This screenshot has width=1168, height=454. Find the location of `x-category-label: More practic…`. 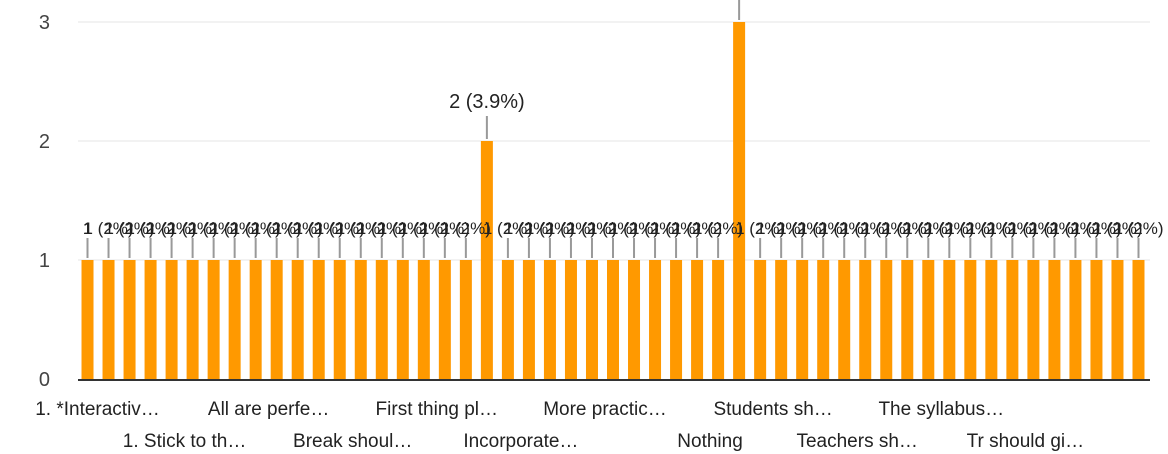

x-category-label: More practic… is located at coordinates (605, 409).